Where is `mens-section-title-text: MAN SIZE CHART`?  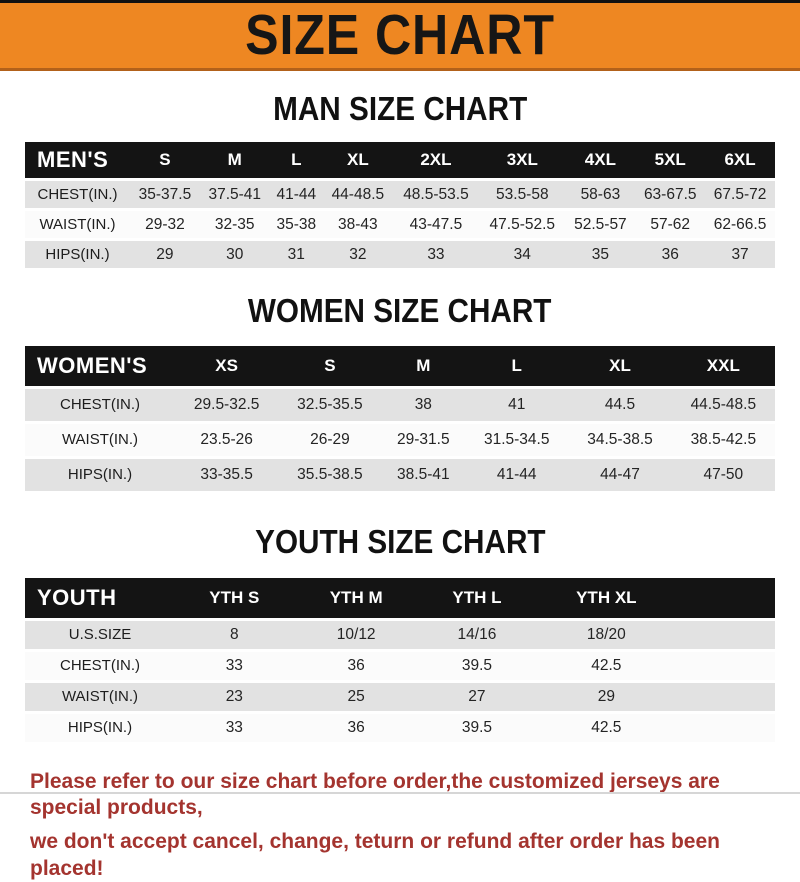
mens-section-title-text: MAN SIZE CHART is located at coordinates (400, 108).